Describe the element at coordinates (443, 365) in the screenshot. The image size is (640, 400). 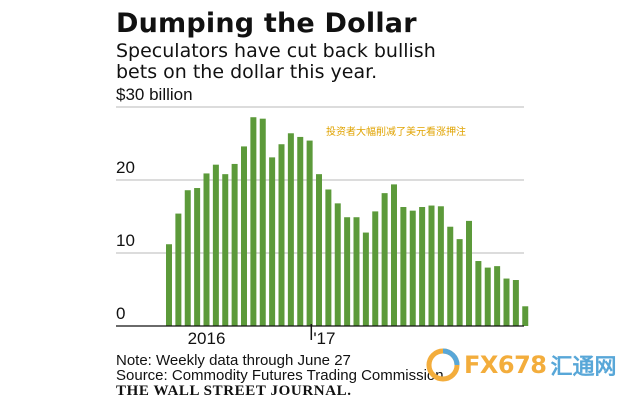
I see `fx678-logo-icon` at that location.